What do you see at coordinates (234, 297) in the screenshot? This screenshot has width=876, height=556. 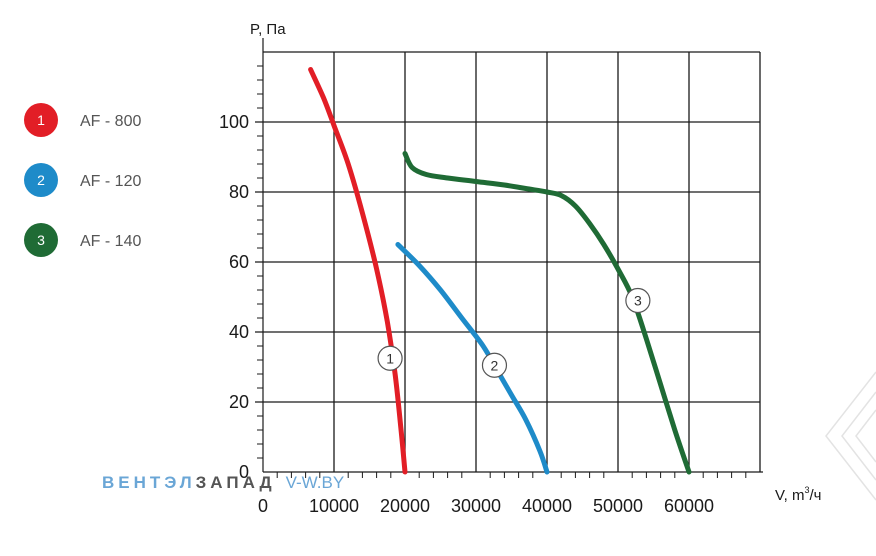 I see `y-tick-labels: 0 20 40 60 80 100` at bounding box center [234, 297].